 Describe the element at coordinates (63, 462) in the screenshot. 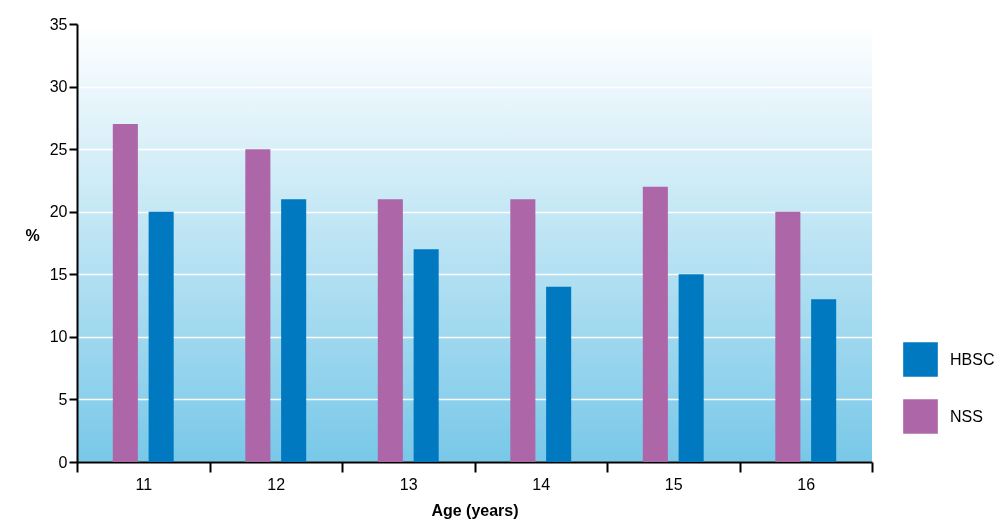

I see `y-tick-label: 0` at that location.